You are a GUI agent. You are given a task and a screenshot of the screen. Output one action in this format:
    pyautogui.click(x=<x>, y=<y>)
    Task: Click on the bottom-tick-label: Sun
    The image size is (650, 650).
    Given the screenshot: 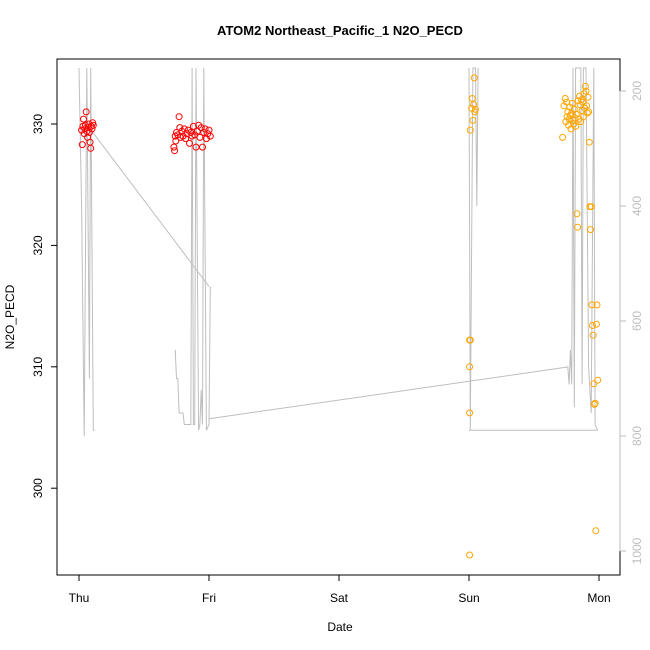 What is the action you would take?
    pyautogui.click(x=468, y=598)
    